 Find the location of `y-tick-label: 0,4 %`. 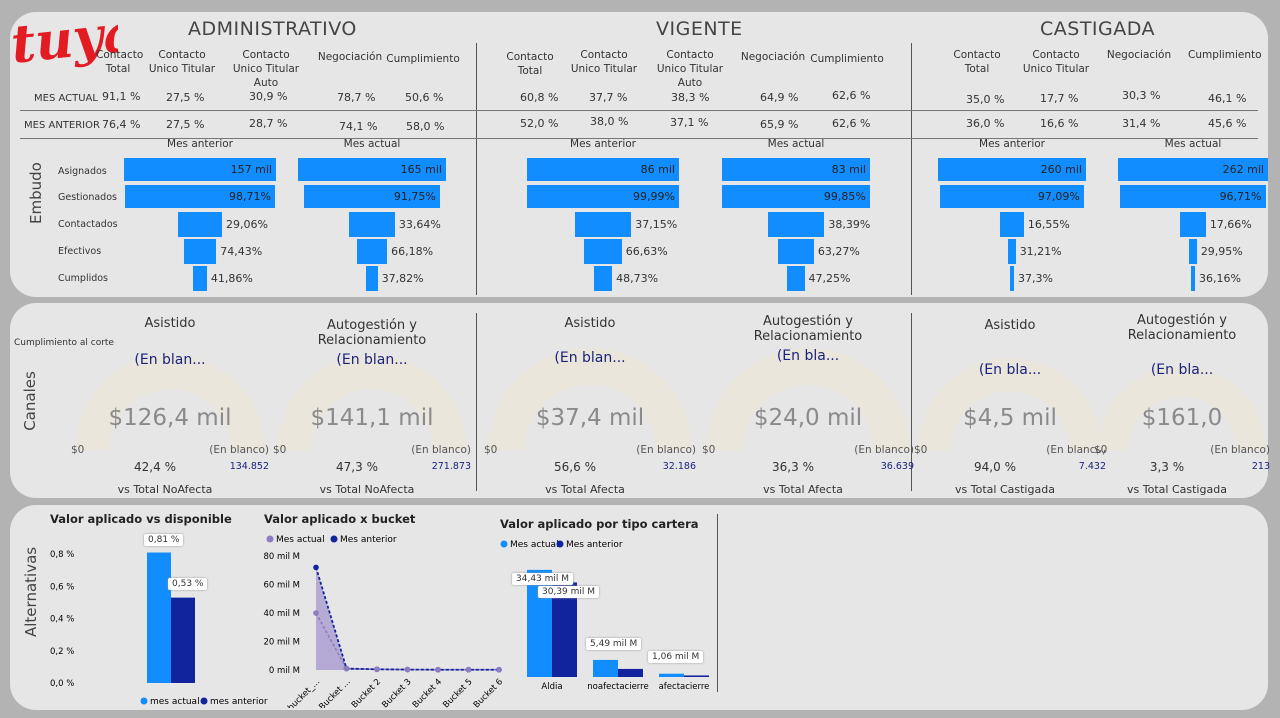

y-tick-label: 0,4 % is located at coordinates (62, 620).